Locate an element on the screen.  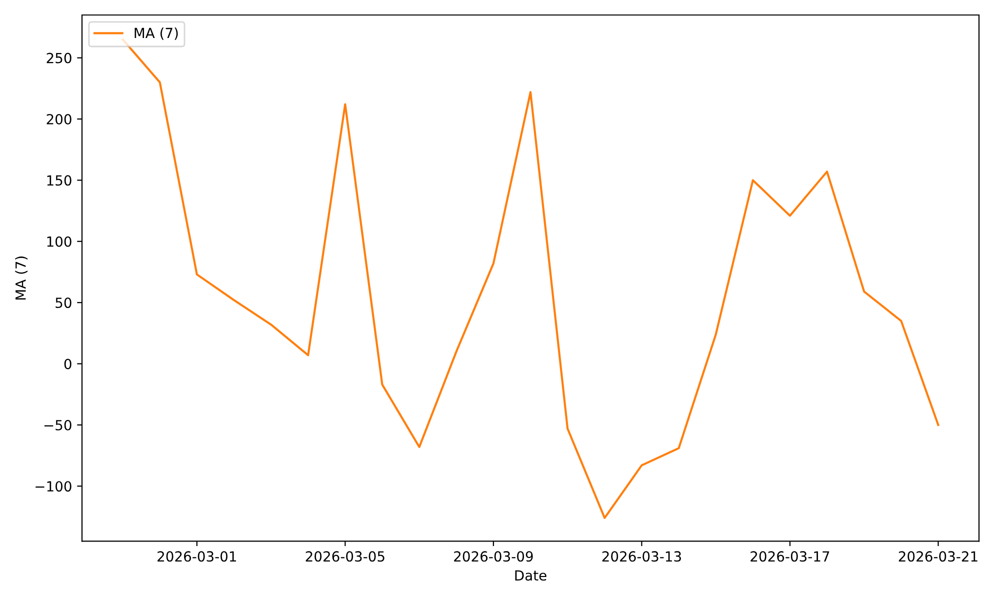
x-tick-label: 2026-03-13 is located at coordinates (641, 556).